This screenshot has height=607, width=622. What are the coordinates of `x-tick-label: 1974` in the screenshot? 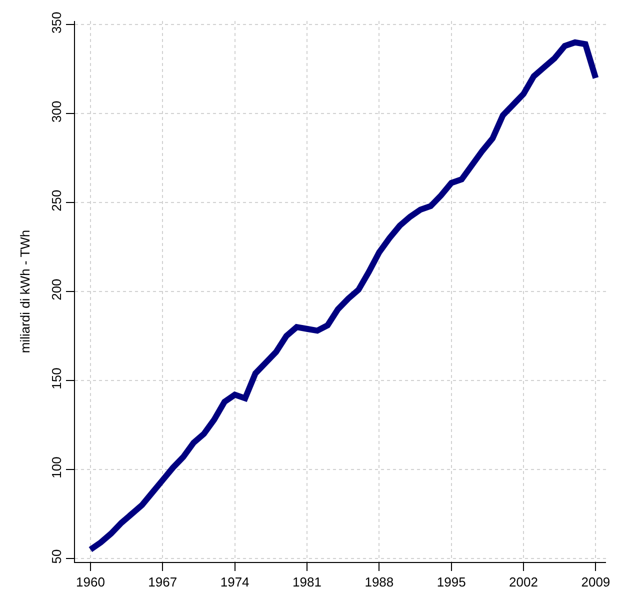 It's located at (235, 582).